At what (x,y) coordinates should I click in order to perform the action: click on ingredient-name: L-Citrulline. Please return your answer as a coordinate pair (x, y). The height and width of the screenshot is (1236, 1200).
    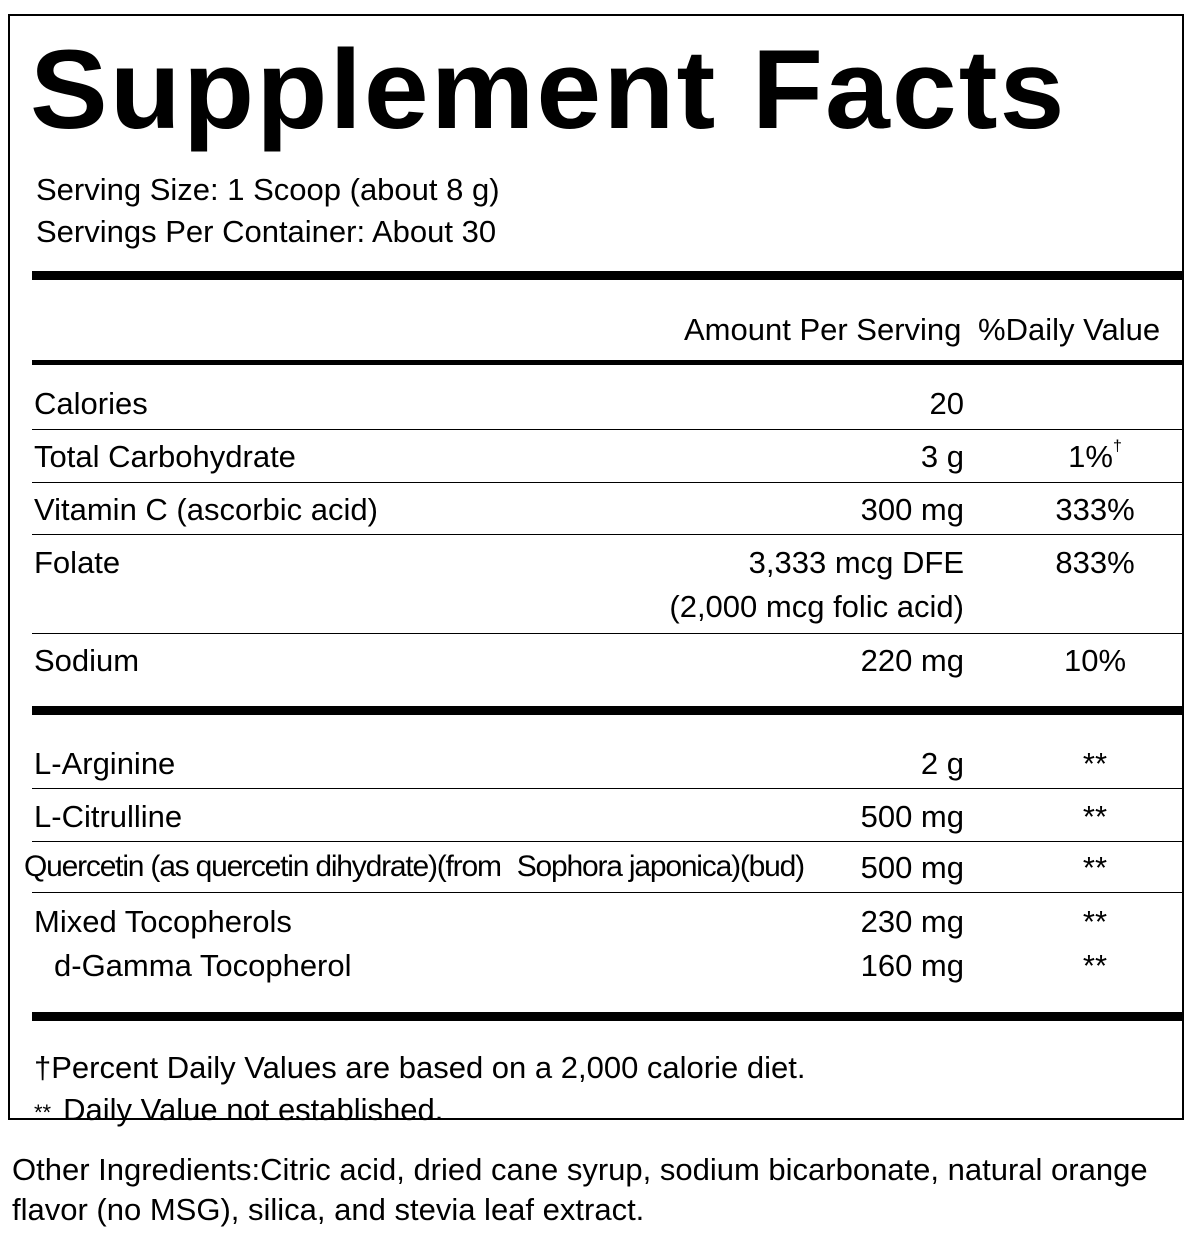
    Looking at the image, I should click on (108, 816).